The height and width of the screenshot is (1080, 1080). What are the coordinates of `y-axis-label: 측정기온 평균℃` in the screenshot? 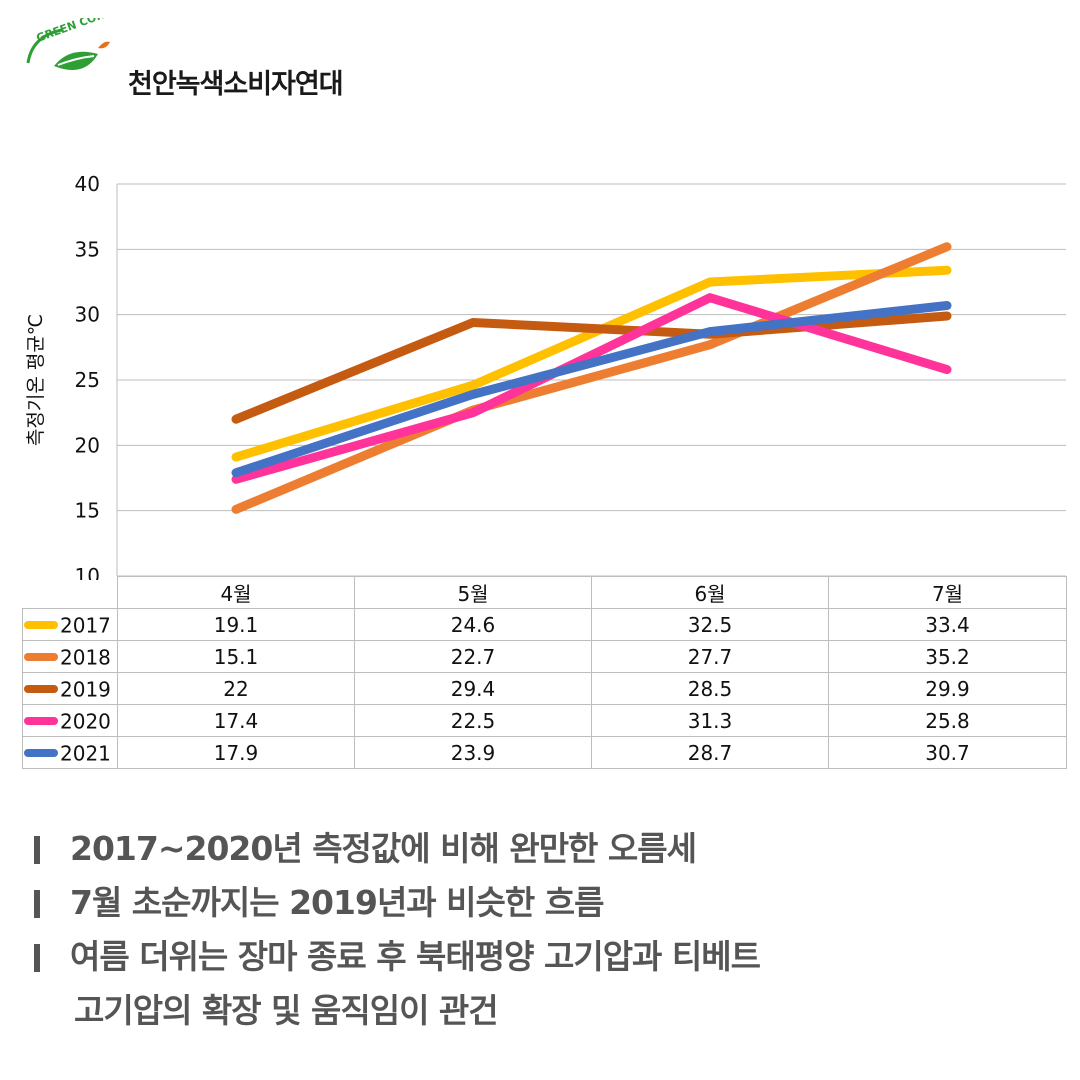 It's located at (36, 380).